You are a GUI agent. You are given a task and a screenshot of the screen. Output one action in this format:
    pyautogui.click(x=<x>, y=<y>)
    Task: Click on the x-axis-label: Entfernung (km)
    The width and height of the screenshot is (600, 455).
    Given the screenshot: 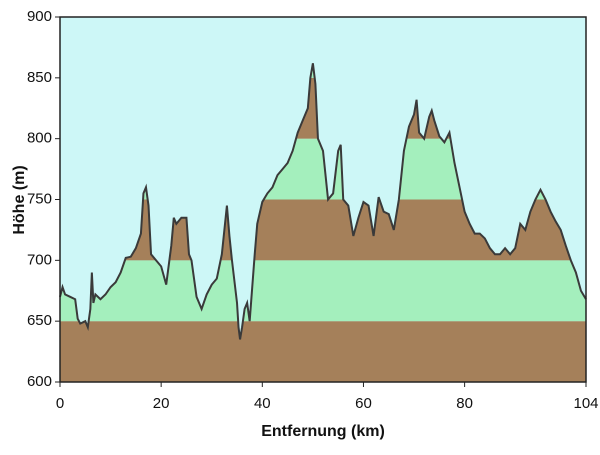 What is the action you would take?
    pyautogui.click(x=323, y=431)
    